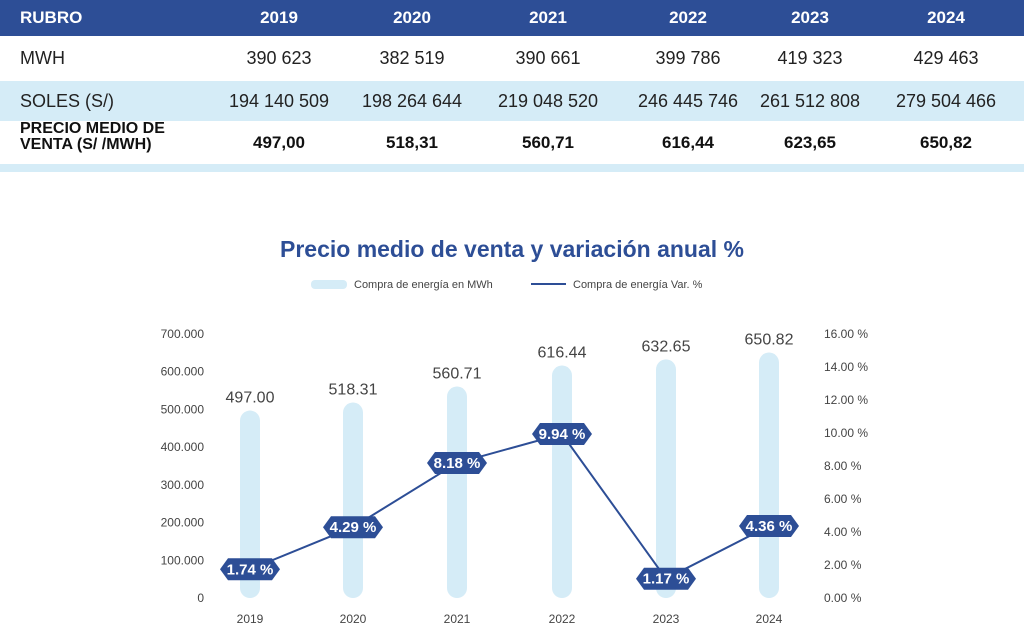  What do you see at coordinates (279, 17) in the screenshot?
I see `header-year: 2019` at bounding box center [279, 17].